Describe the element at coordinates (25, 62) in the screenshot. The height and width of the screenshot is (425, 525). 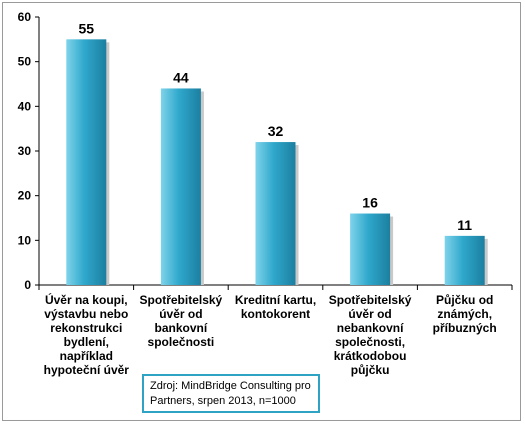
I see `y-tick-label: 50` at that location.